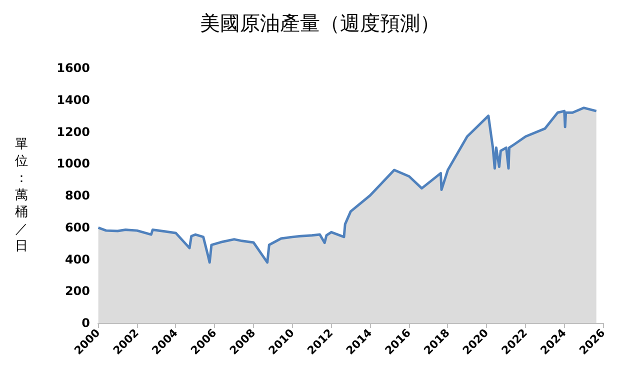  I want to click on y-tick-label: 800, so click(77, 195).